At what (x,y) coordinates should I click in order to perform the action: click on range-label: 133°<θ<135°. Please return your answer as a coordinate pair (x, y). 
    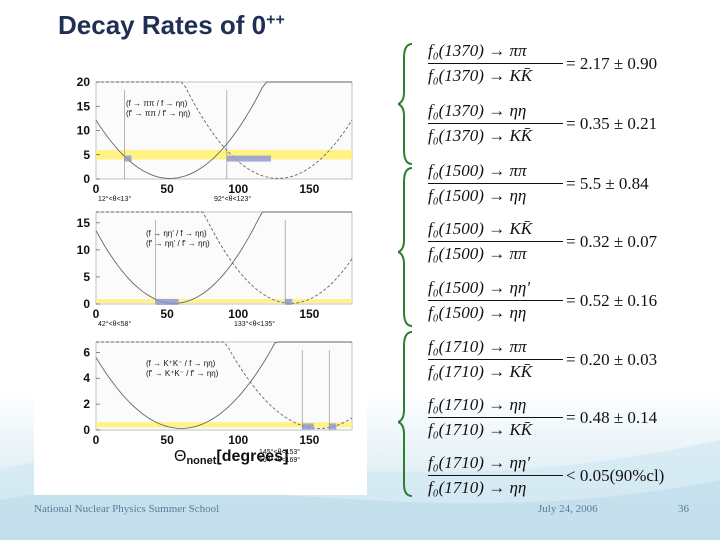
    Looking at the image, I should click on (254, 324).